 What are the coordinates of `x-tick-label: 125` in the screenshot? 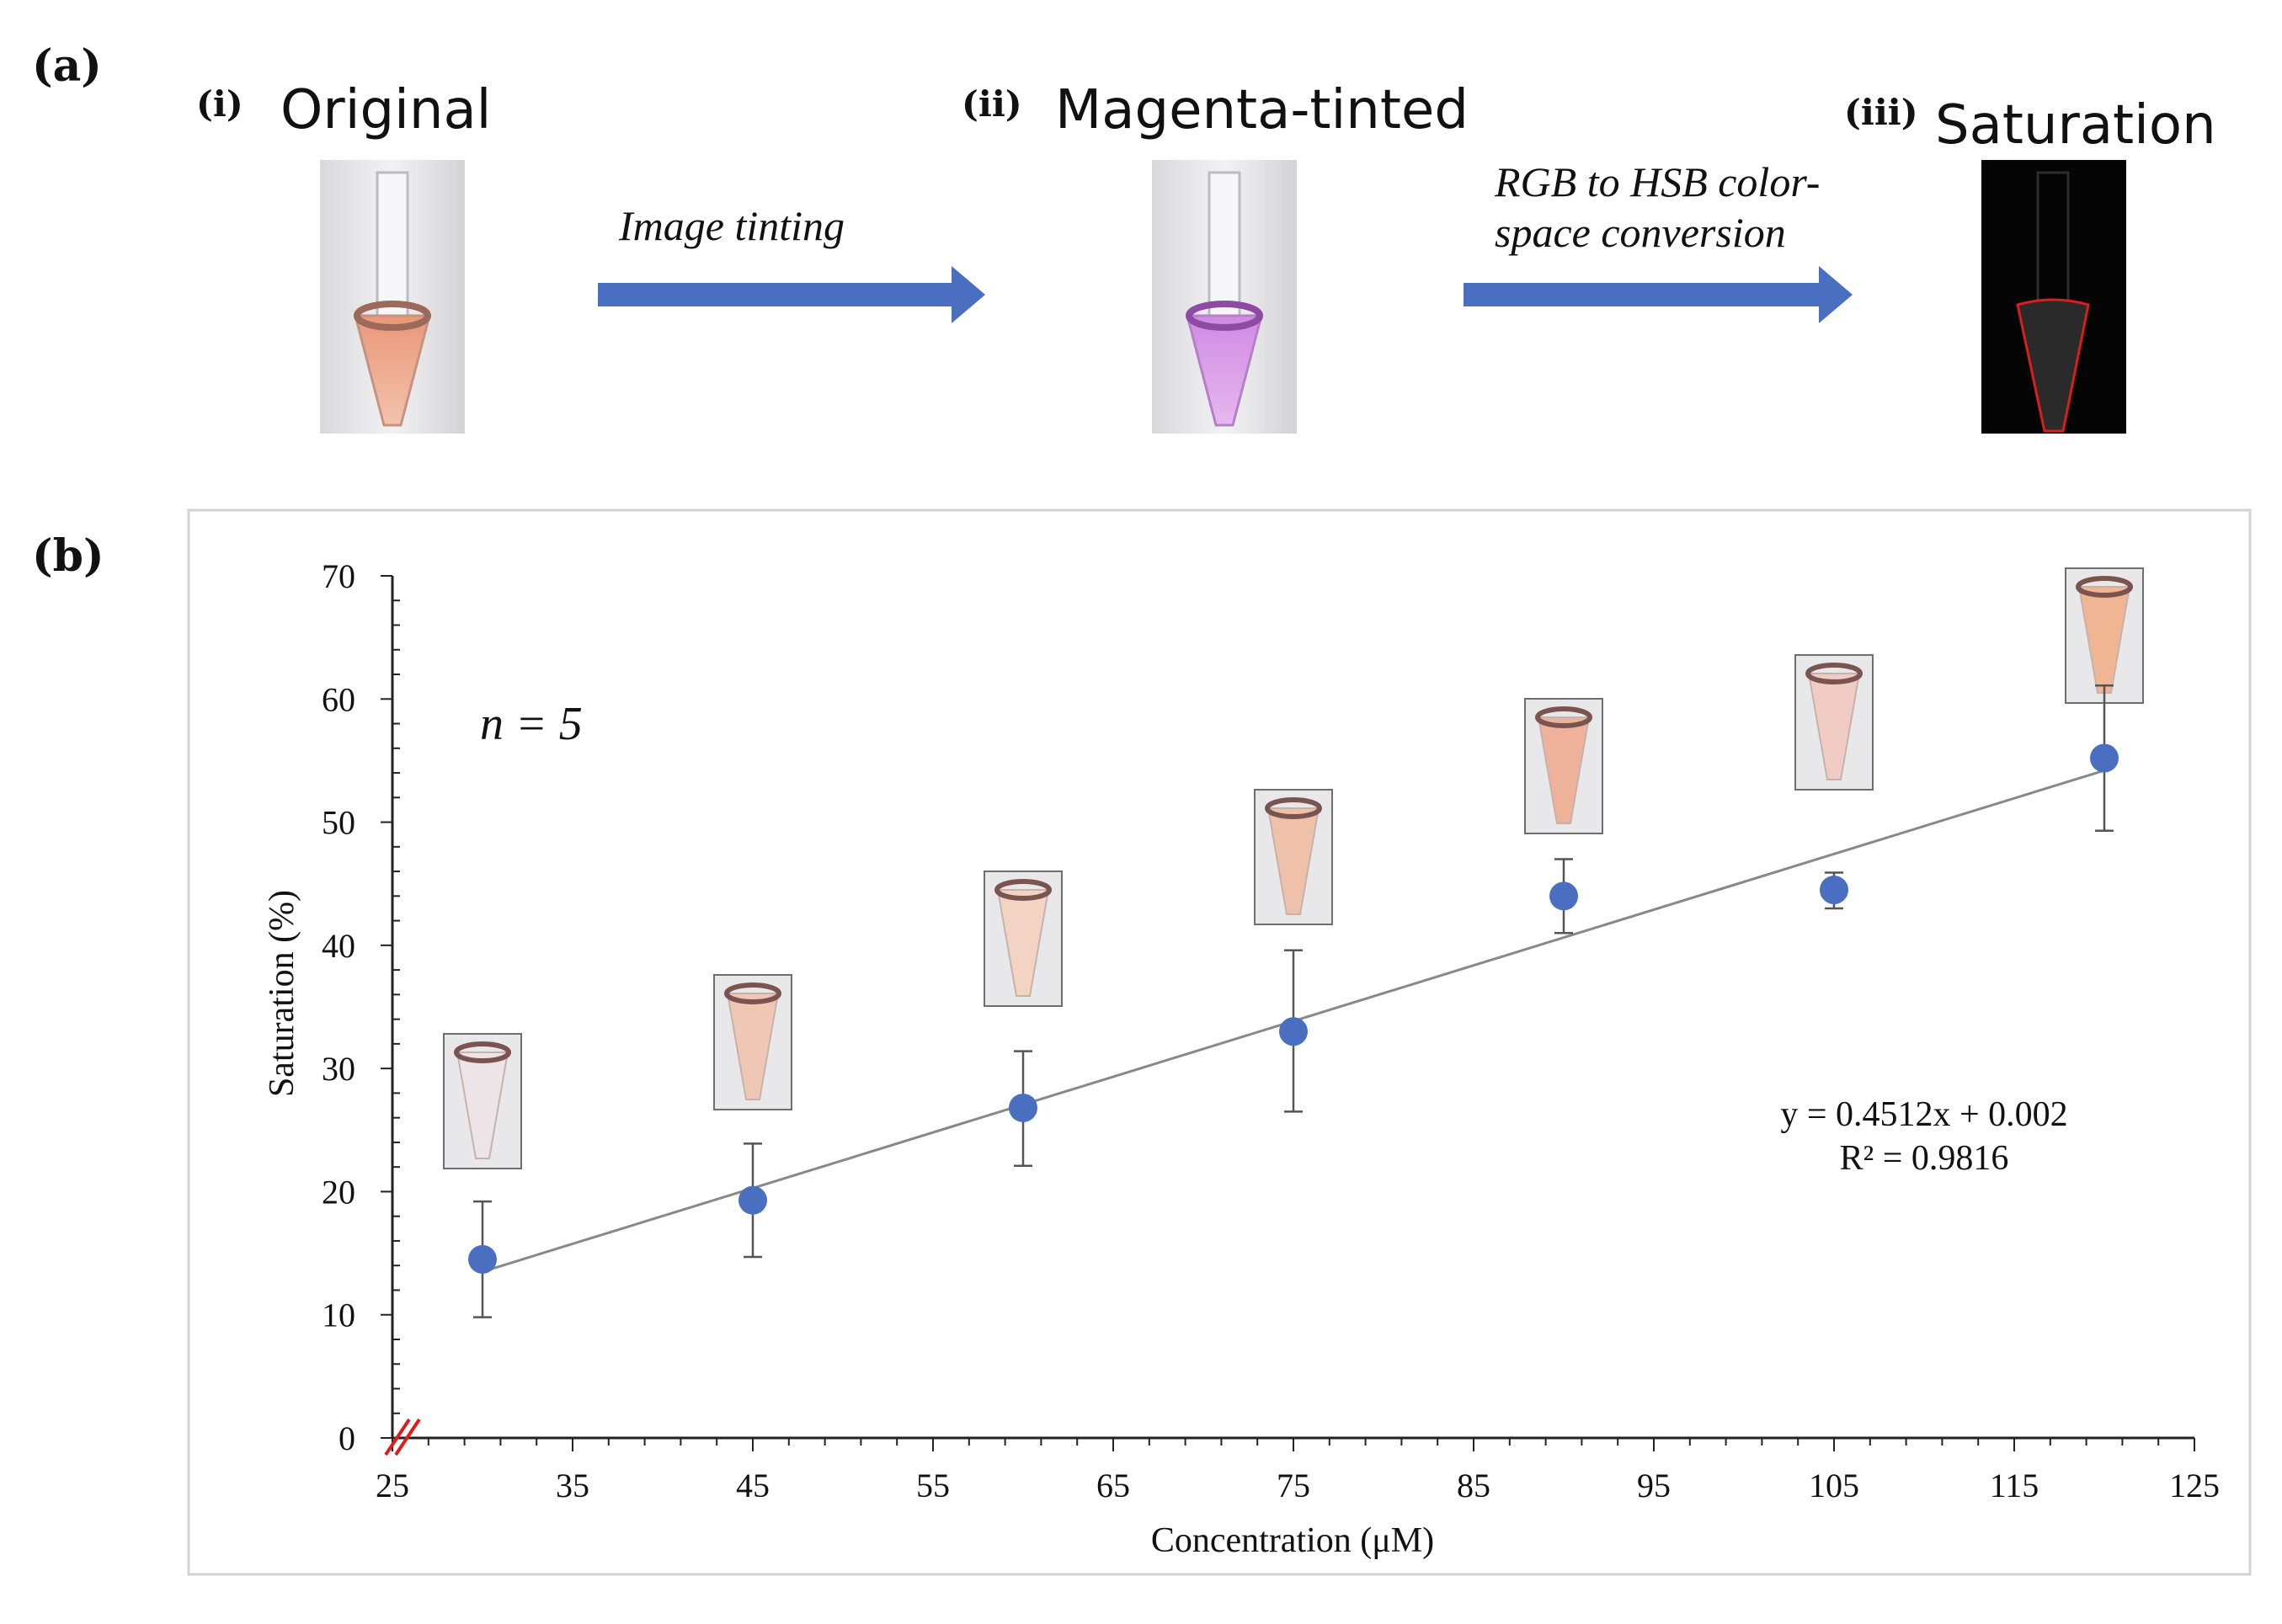 It's located at (2195, 1485).